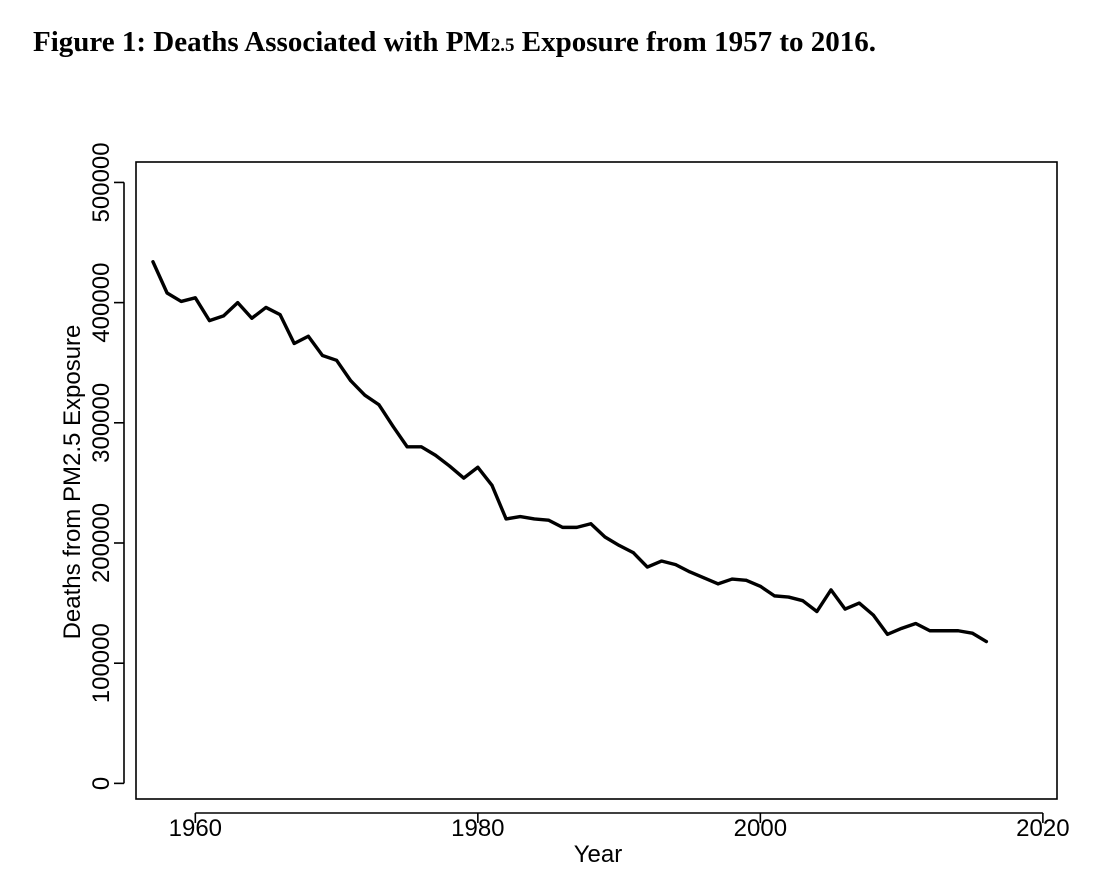  Describe the element at coordinates (695, 42) in the screenshot. I see `figure-title-suffix: Exposure from 1957 to 2016.` at that location.